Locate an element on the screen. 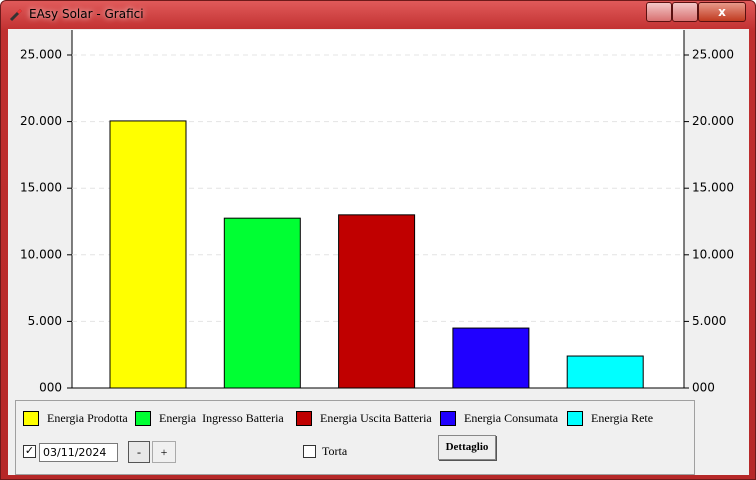 Image resolution: width=756 pixels, height=480 pixels. minimize-button is located at coordinates (659, 12).